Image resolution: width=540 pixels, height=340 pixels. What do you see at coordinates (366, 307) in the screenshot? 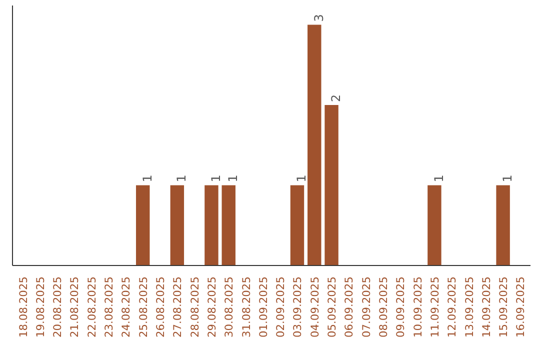
I see `x-tick-label: 07.09.2025` at bounding box center [366, 307].